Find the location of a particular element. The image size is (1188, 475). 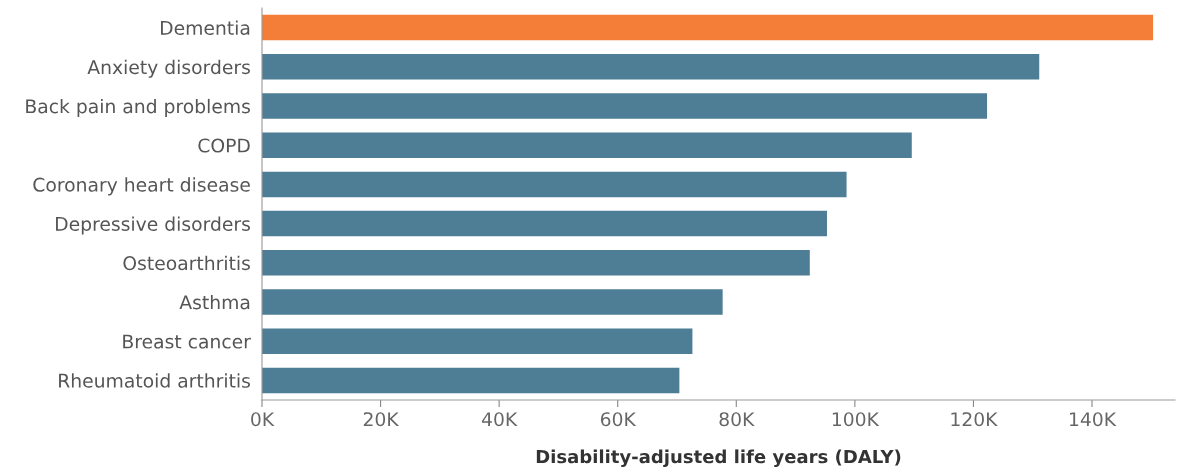

y-tick-label: Dementia is located at coordinates (205, 27).